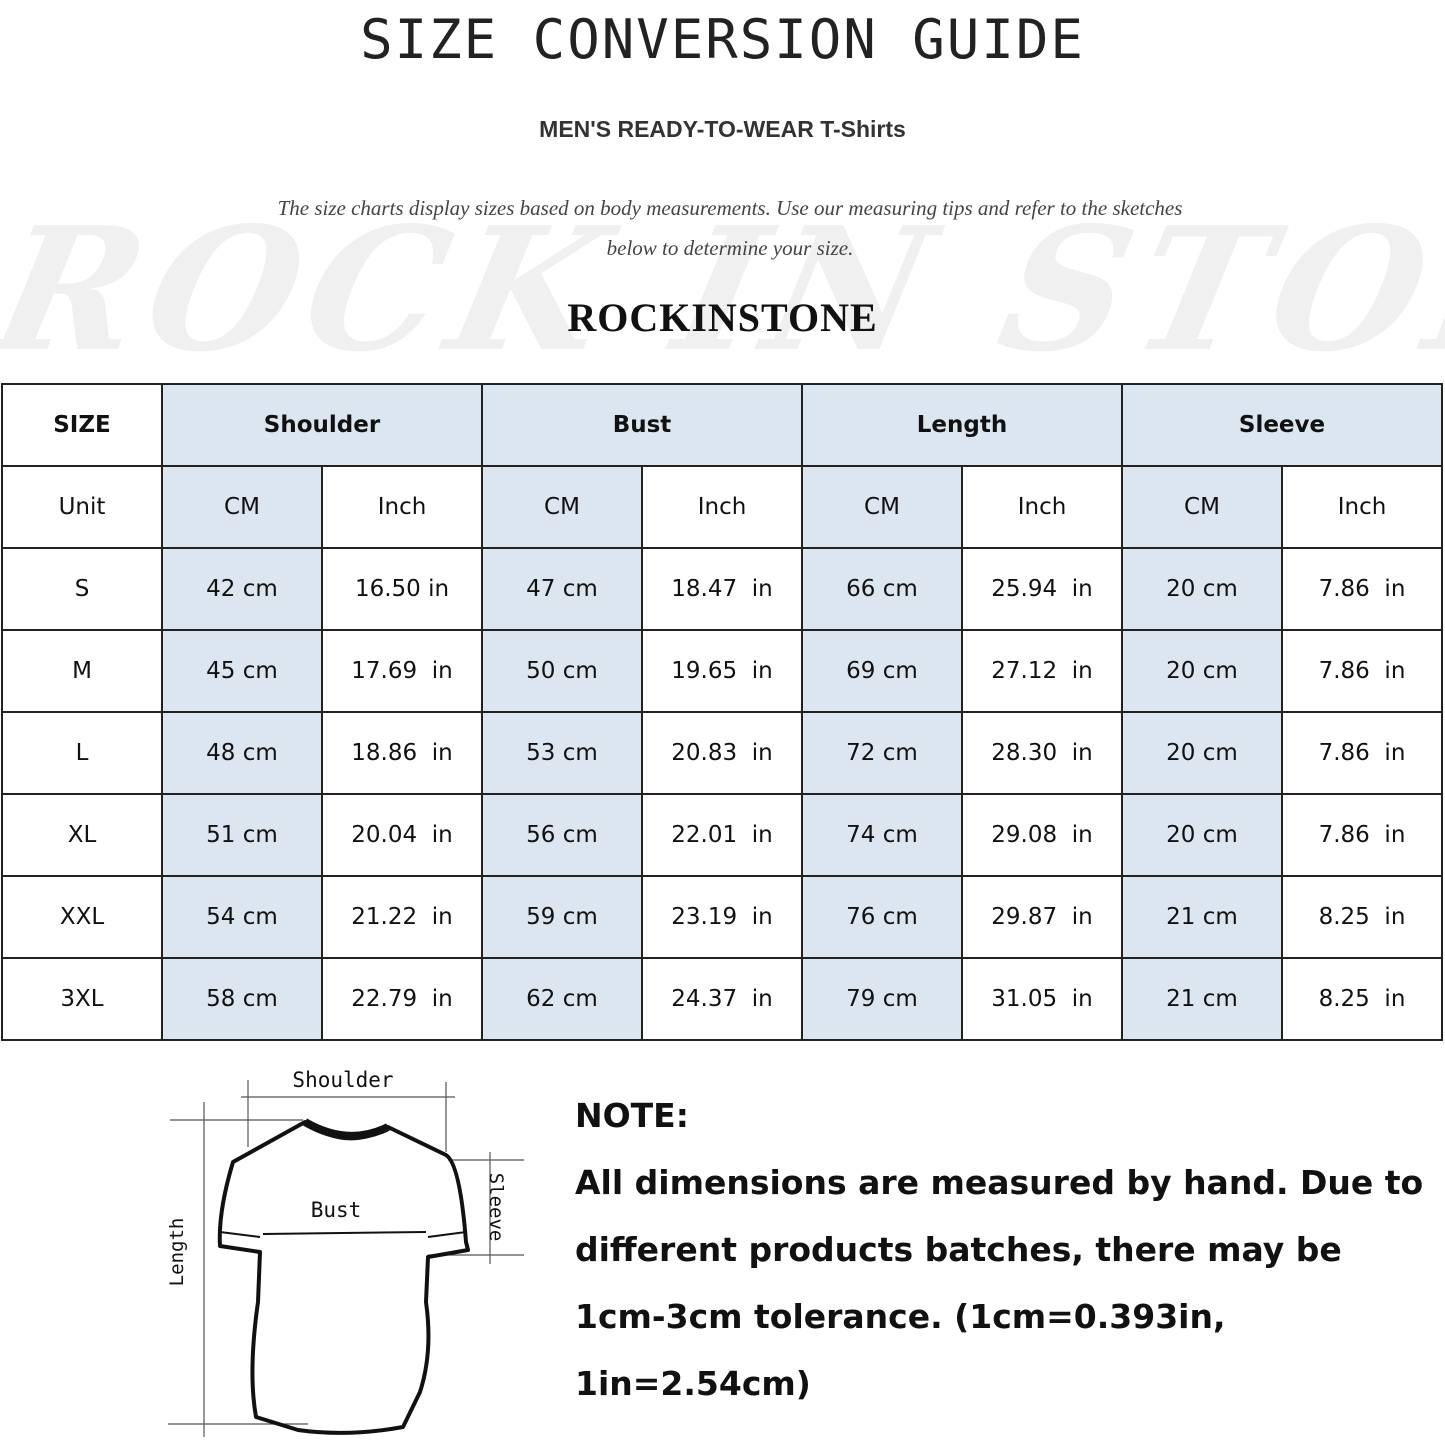 This screenshot has width=1445, height=1445. I want to click on measurement-cell: 79 cm, so click(882, 999).